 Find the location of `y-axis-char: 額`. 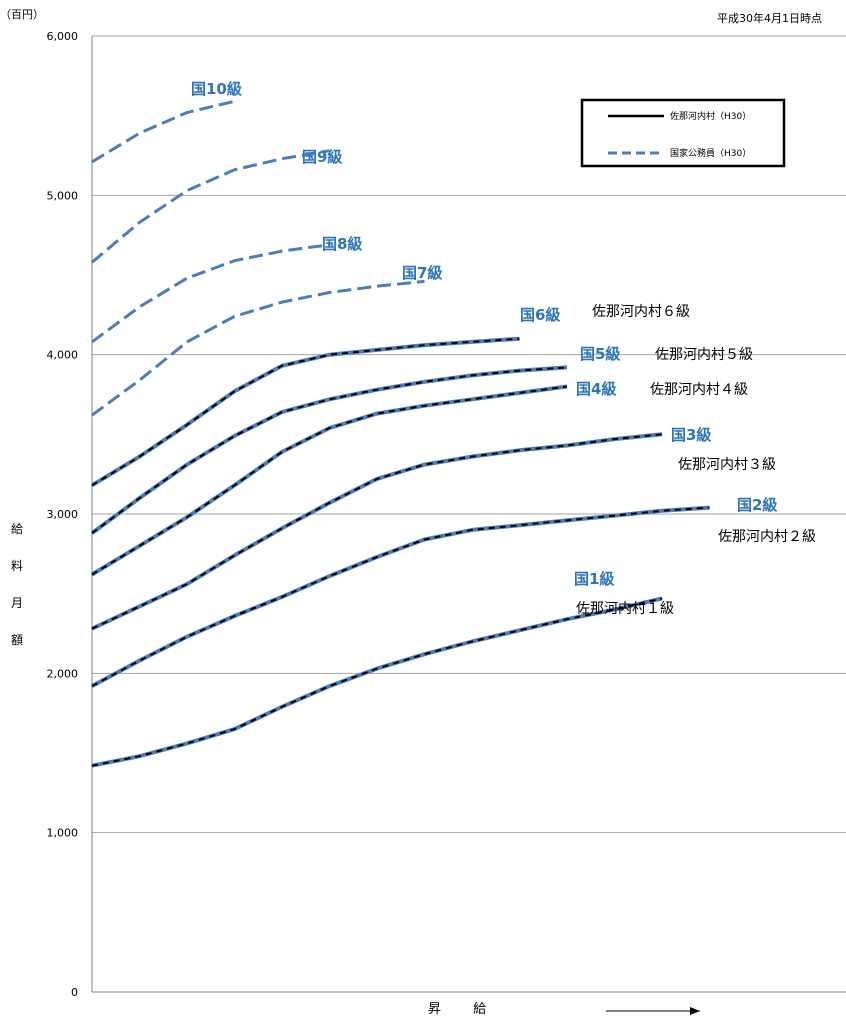

y-axis-char: 額 is located at coordinates (16, 640).